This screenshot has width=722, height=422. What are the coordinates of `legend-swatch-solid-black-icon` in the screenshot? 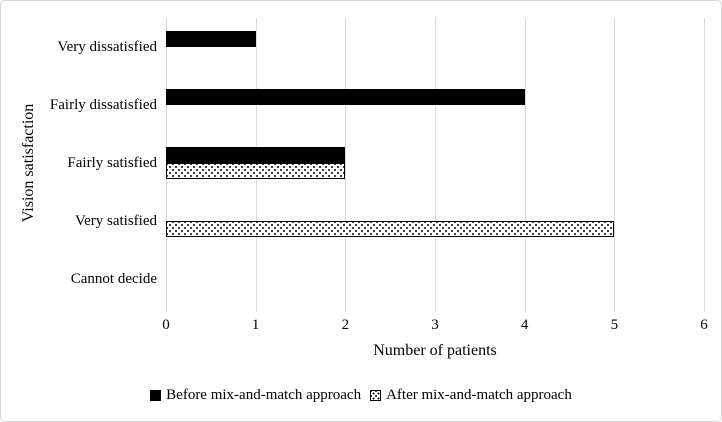 It's located at (156, 395).